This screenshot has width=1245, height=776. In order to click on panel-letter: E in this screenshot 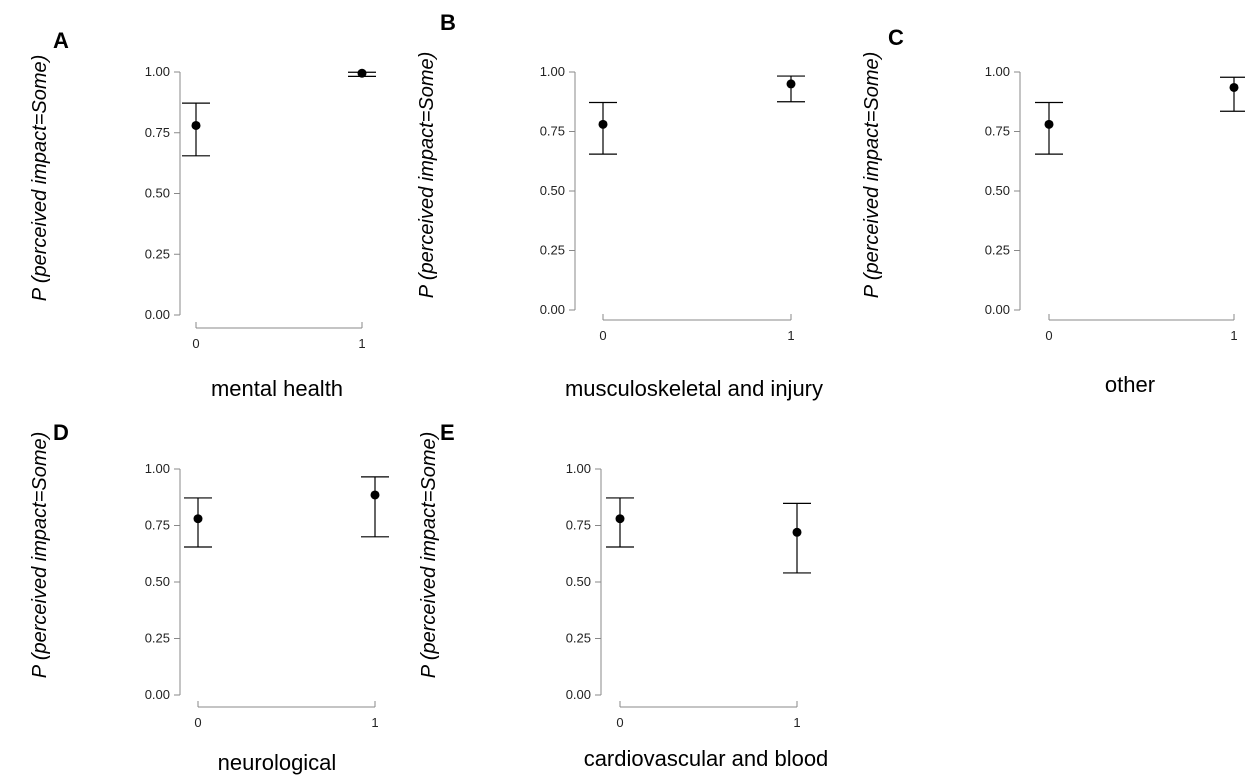, I will do `click(447, 432)`.